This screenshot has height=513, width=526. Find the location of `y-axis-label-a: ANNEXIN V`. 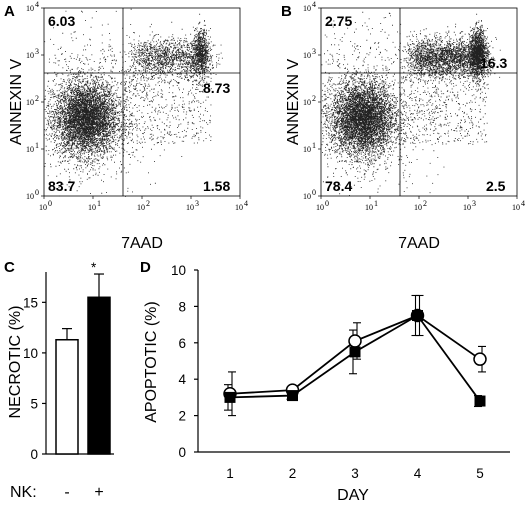

y-axis-label-a: ANNEXIN V is located at coordinates (16, 102).